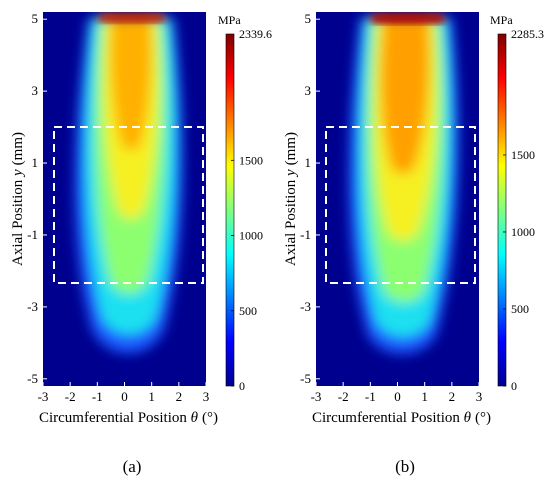 This screenshot has width=550, height=487. Describe the element at coordinates (405, 466) in the screenshot. I see `panel-caption: (b)` at that location.